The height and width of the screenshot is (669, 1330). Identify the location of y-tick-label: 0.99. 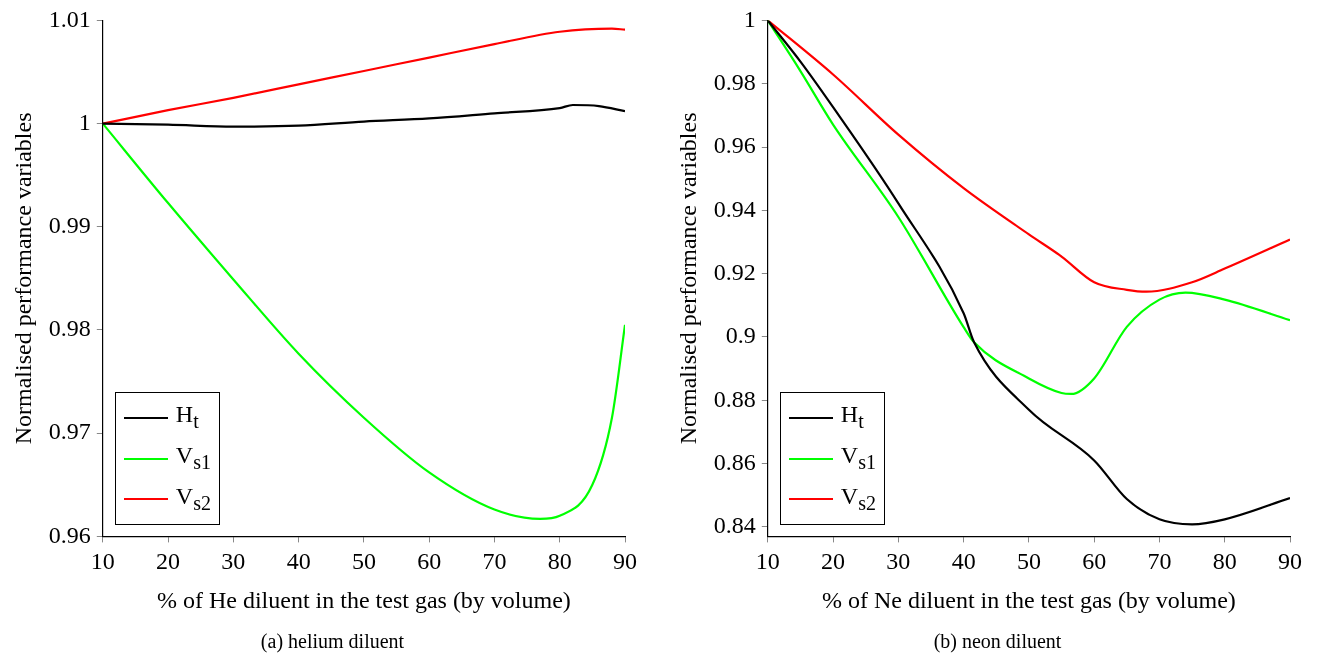
(69, 225).